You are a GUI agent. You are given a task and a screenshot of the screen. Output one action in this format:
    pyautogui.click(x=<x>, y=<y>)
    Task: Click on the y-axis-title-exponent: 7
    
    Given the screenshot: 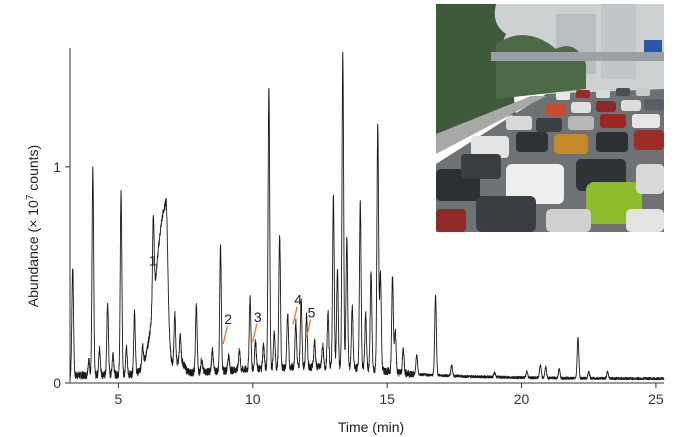 What is the action you would take?
    pyautogui.click(x=30, y=197)
    